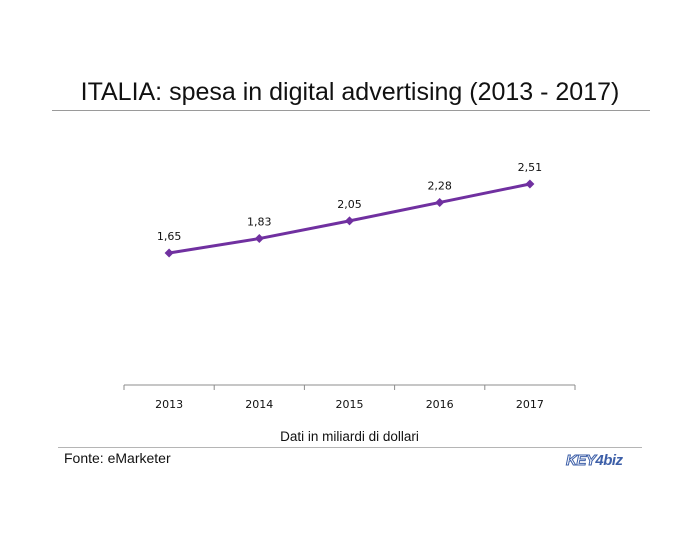 The height and width of the screenshot is (550, 700). What do you see at coordinates (259, 222) in the screenshot?
I see `data-label: 1,83` at bounding box center [259, 222].